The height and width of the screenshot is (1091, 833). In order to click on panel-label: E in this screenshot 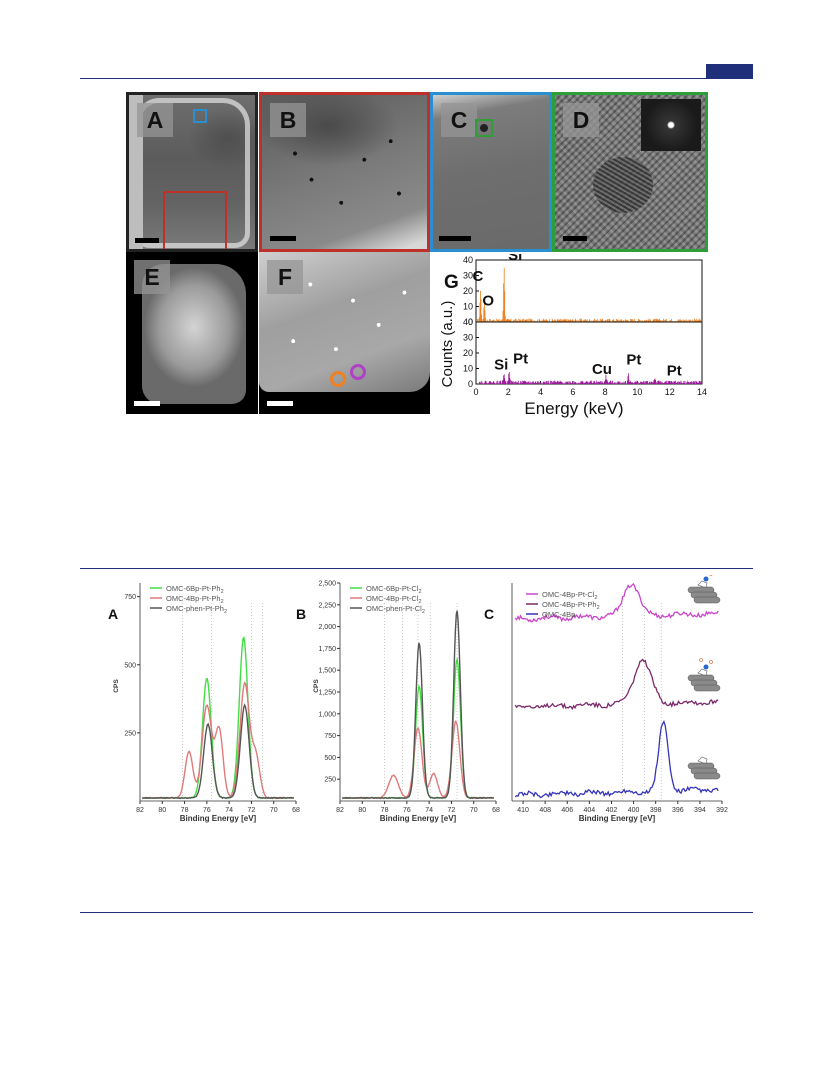, I will do `click(152, 277)`.